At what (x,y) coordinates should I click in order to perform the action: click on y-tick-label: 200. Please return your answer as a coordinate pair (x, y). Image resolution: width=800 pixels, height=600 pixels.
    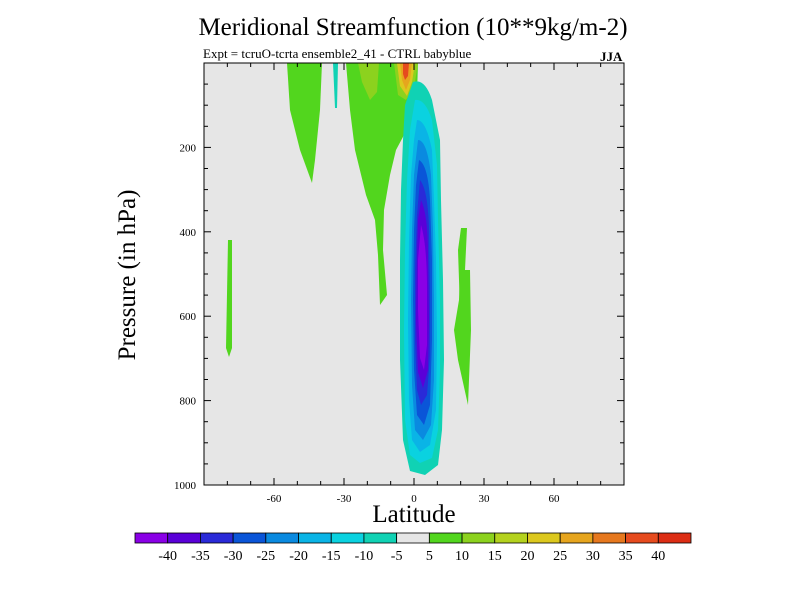
    Looking at the image, I should click on (188, 148).